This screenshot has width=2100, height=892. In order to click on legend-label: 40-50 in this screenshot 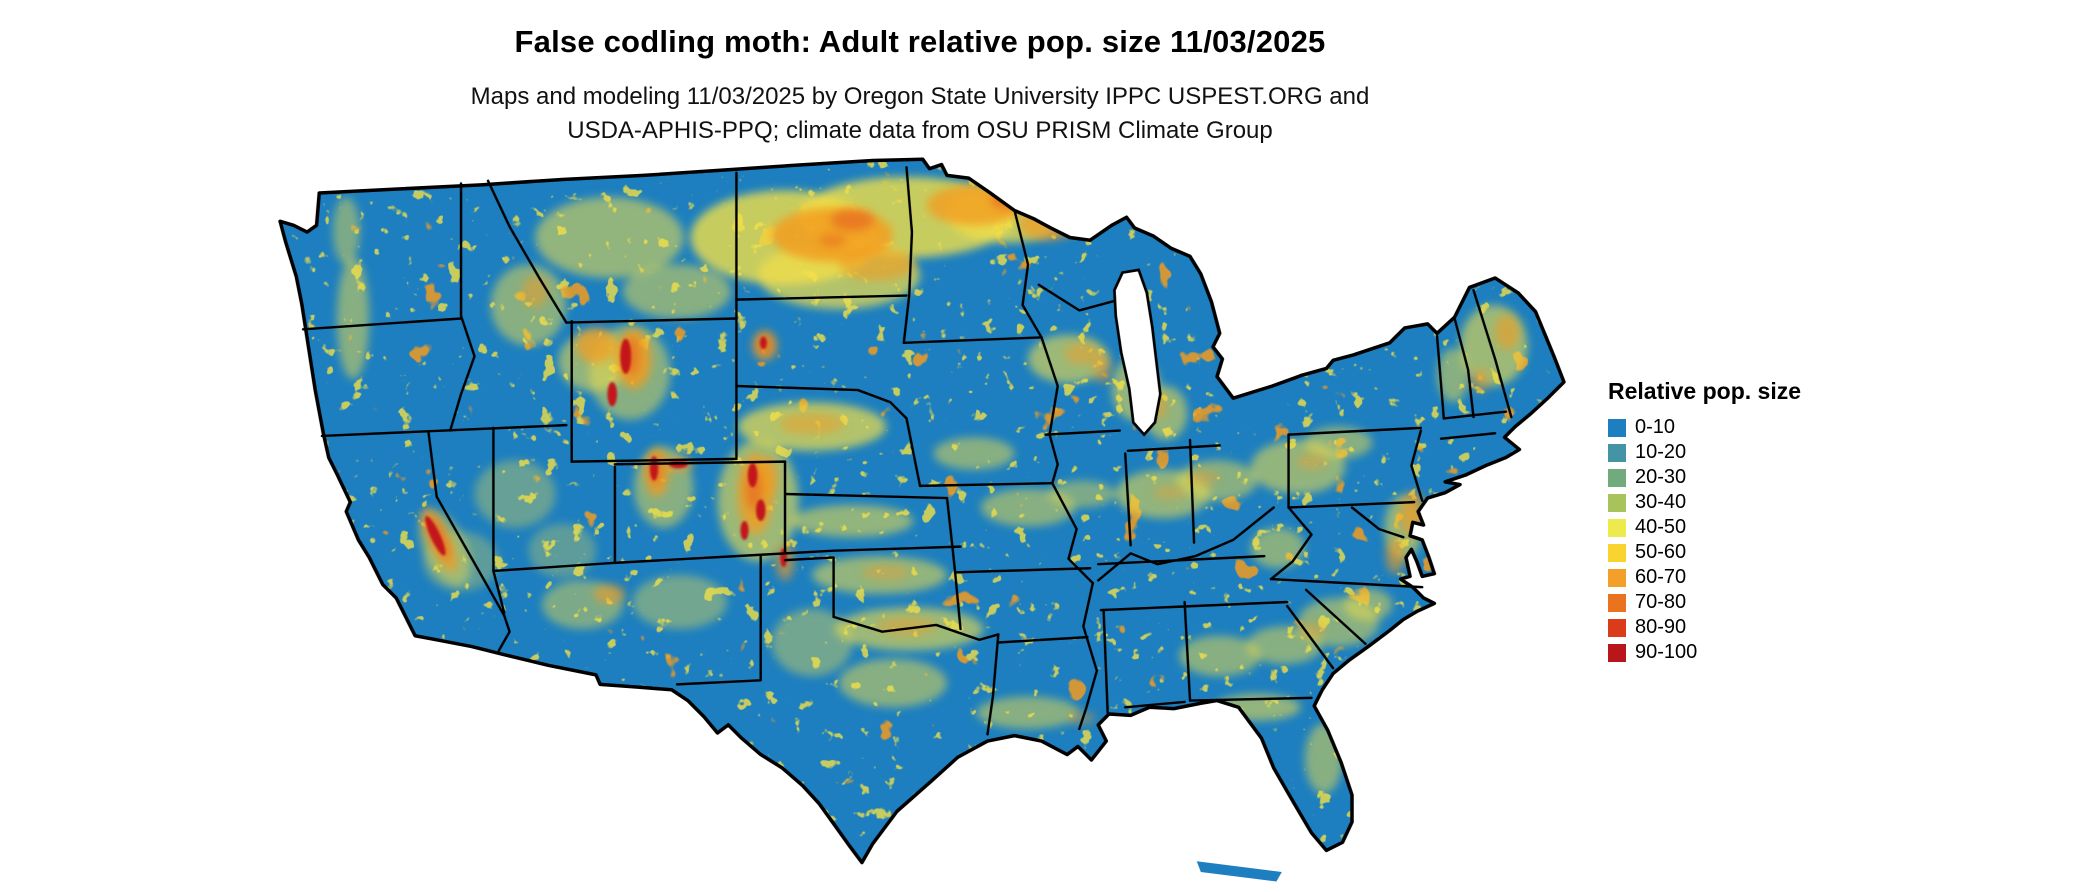, I will do `click(1661, 527)`.